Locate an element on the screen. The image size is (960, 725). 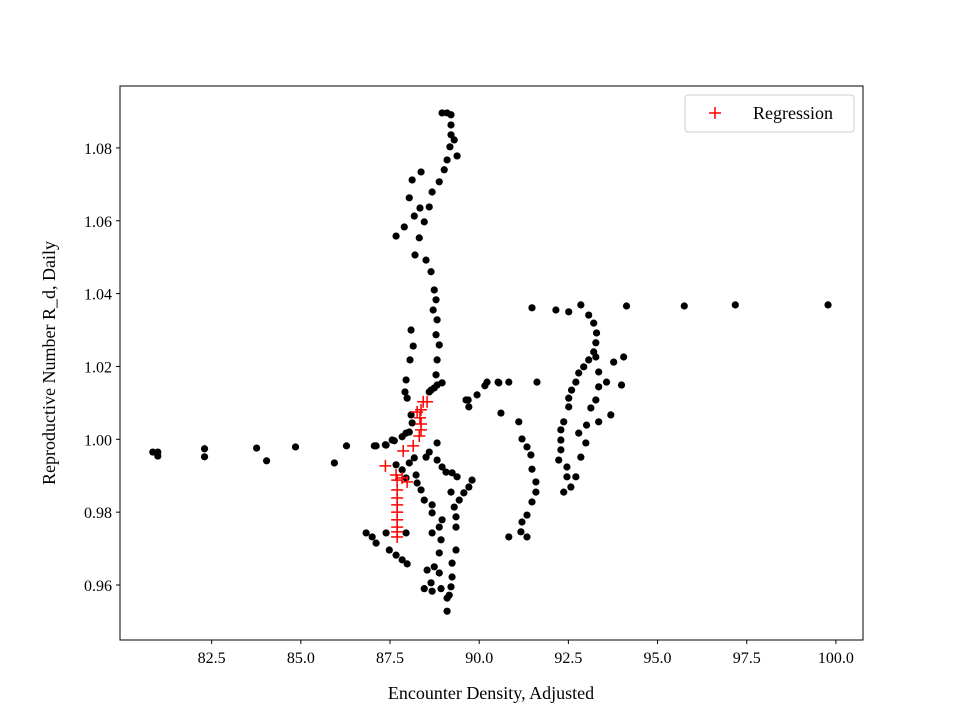
legend-label-regression: Regression is located at coordinates (793, 113).